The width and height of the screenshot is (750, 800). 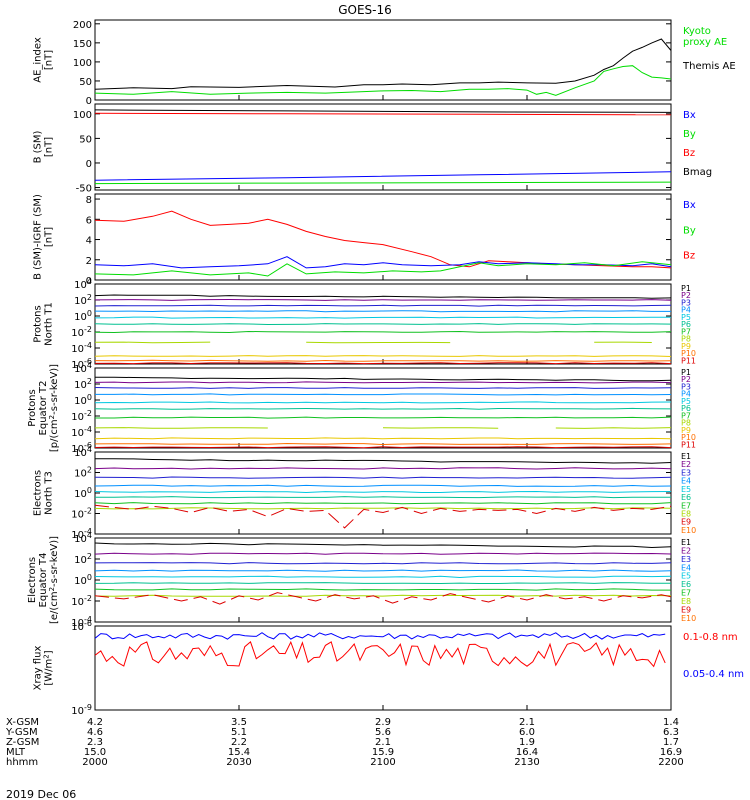 What do you see at coordinates (689, 256) in the screenshot?
I see `legend-bz: Bz` at bounding box center [689, 256].